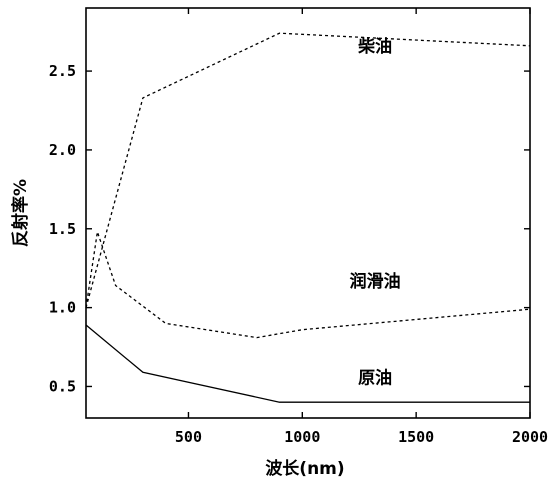 The image size is (554, 490). What do you see at coordinates (374, 46) in the screenshot?
I see `diesel-label: 柴油` at bounding box center [374, 46].